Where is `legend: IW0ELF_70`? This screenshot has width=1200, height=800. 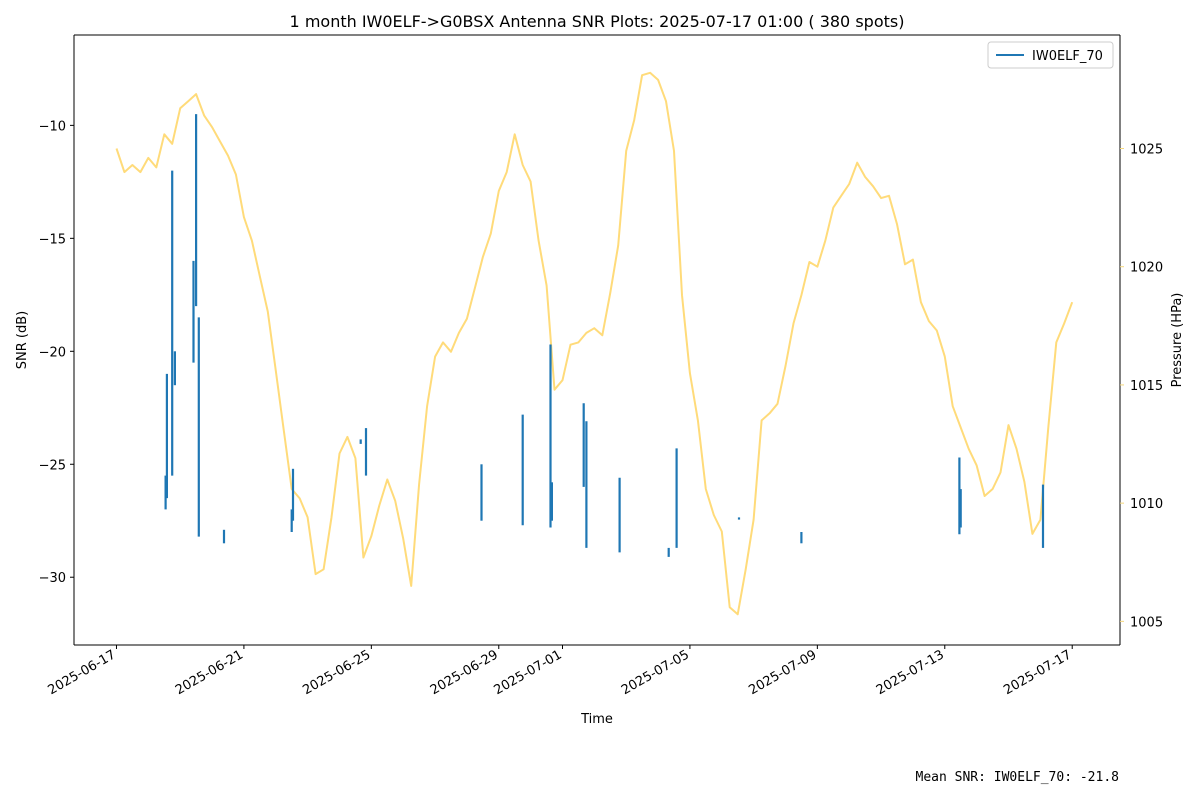 legend: IW0ELF_70 is located at coordinates (1050, 55).